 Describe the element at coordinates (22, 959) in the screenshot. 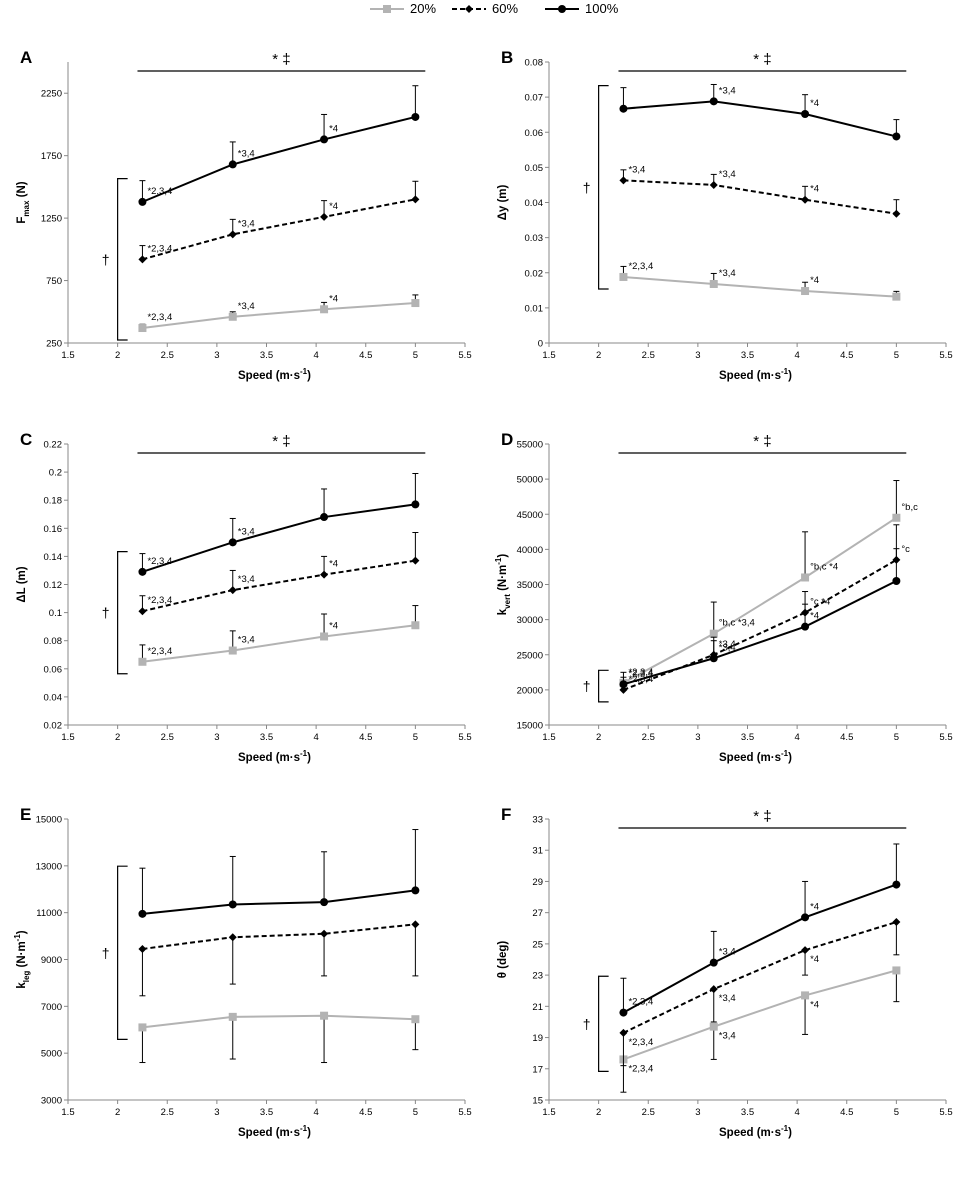

I see `y-axis-label: kleg (N·m-1)` at that location.